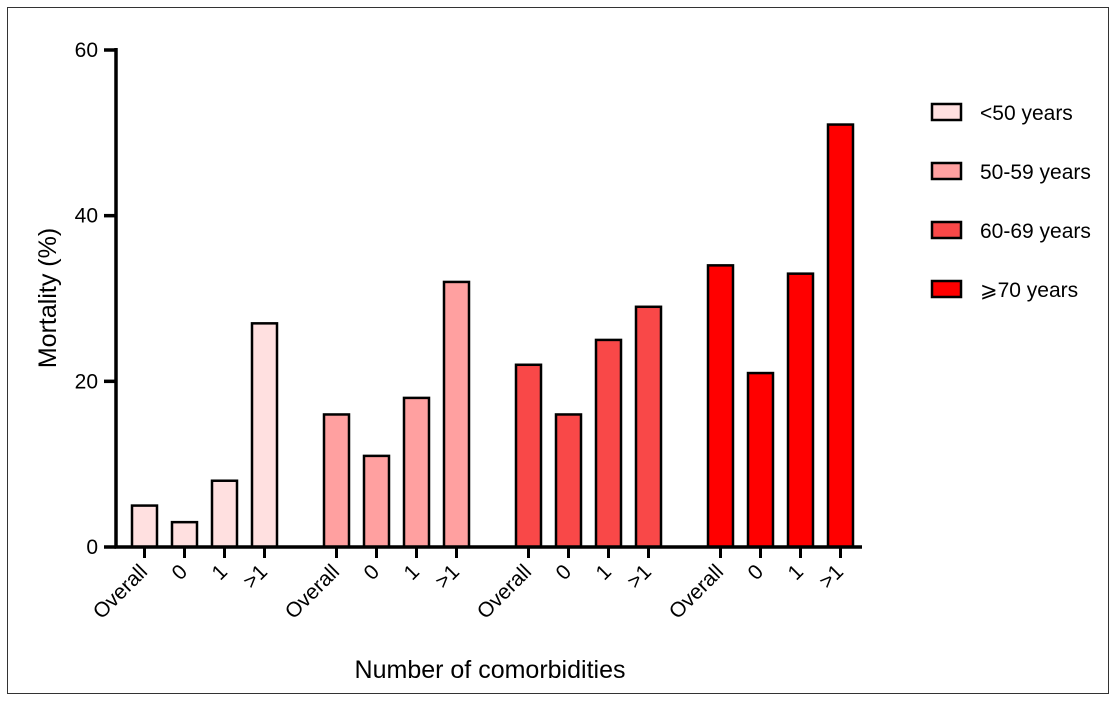  What do you see at coordinates (1035, 231) in the screenshot?
I see `legend-label: 60-69 years` at bounding box center [1035, 231].